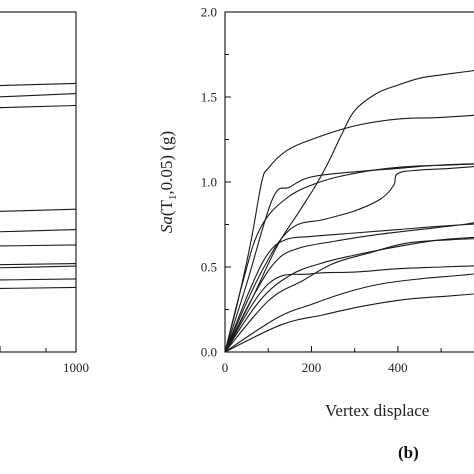  I want to click on y-axis-label: Sa(T1,0.05) (g), so click(168, 182).